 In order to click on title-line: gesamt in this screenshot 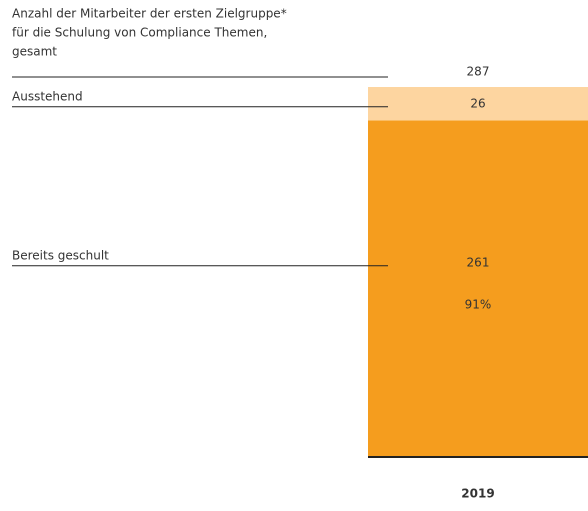, I will do `click(34, 52)`.